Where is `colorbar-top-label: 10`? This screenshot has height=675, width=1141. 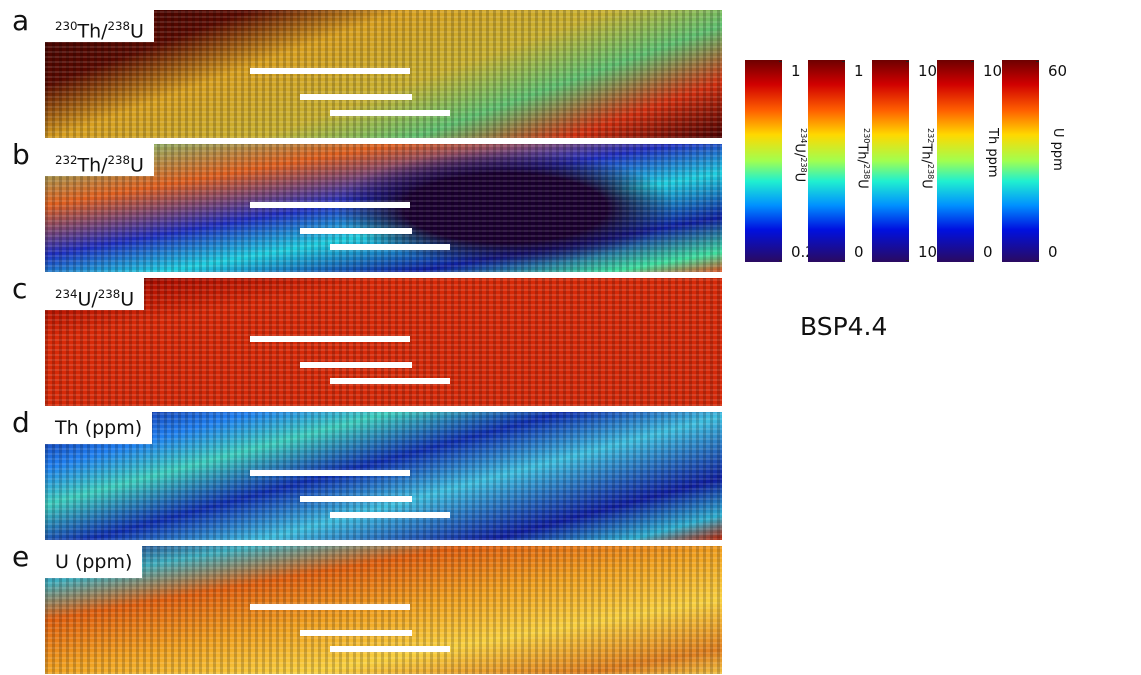 colorbar-top-label: 10 is located at coordinates (992, 71).